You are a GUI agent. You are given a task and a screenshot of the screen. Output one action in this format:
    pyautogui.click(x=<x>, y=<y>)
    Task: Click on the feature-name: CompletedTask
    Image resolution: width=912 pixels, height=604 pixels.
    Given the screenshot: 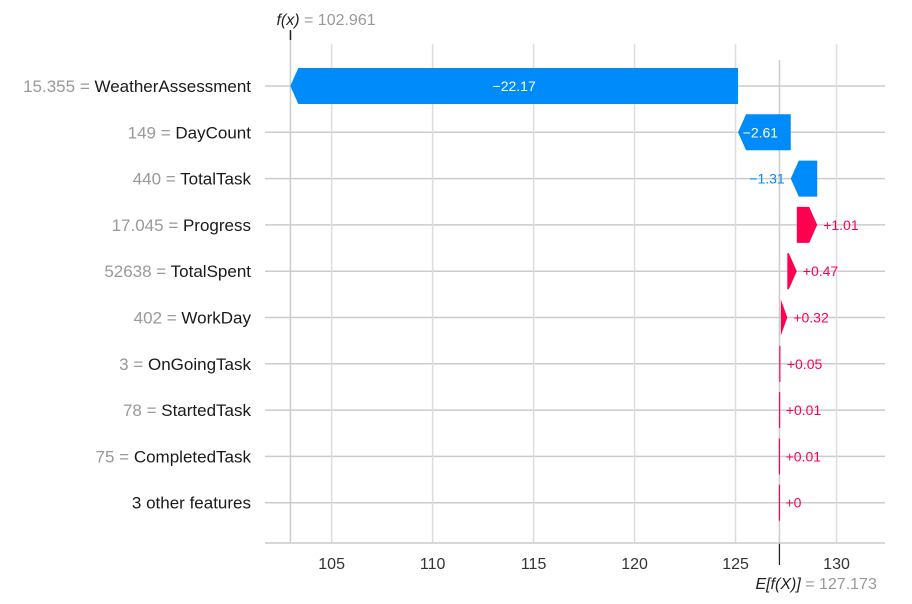 What is the action you would take?
    pyautogui.click(x=193, y=456)
    